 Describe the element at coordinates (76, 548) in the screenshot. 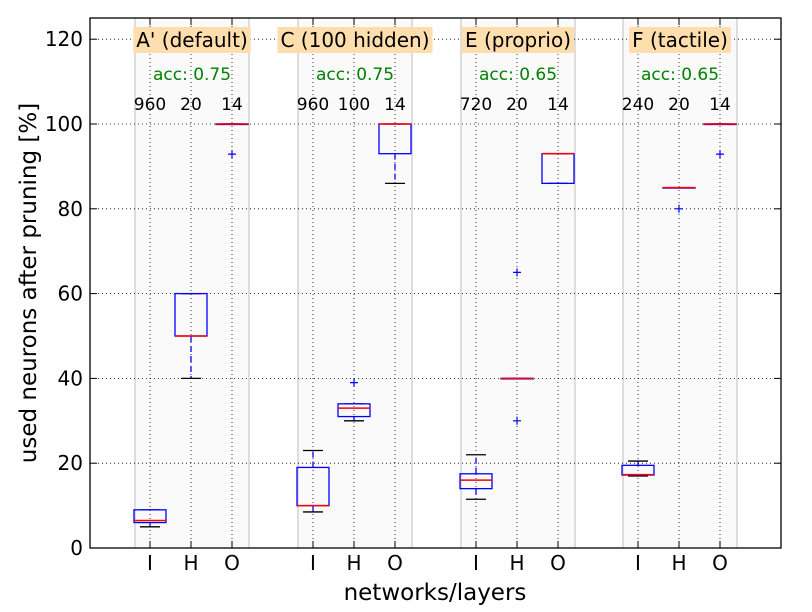

I see `y-tick-label: 0` at that location.